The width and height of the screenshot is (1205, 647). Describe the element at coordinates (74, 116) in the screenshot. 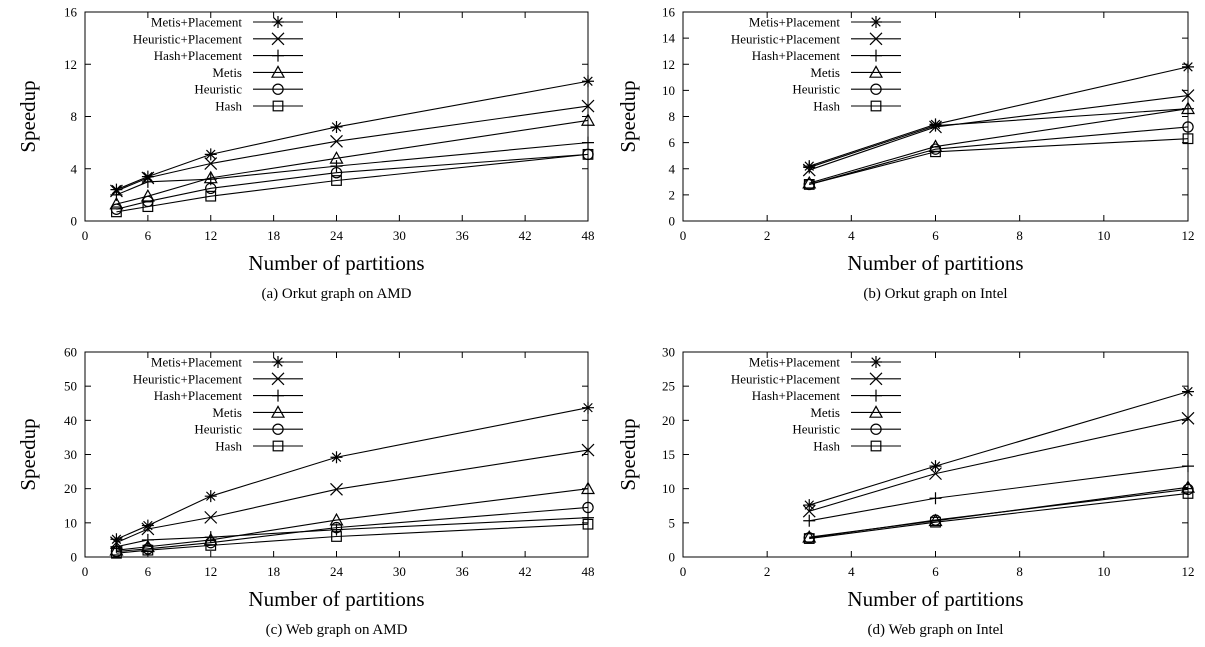

I see `y-tick-label: 8` at that location.